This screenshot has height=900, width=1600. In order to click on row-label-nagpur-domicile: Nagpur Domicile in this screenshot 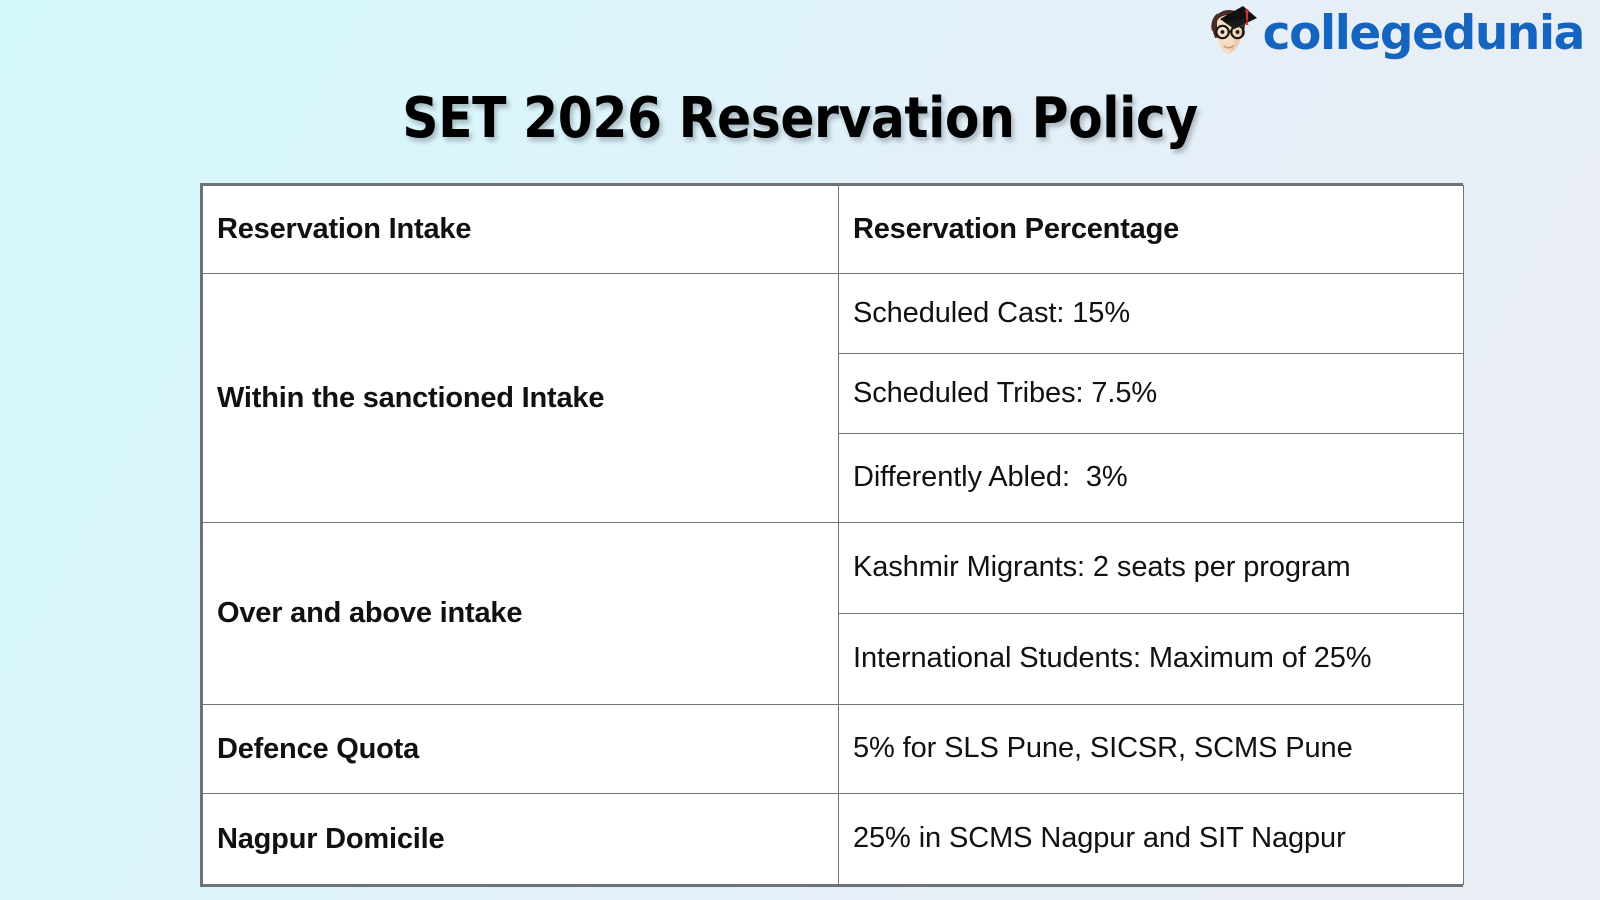, I will do `click(520, 839)`.